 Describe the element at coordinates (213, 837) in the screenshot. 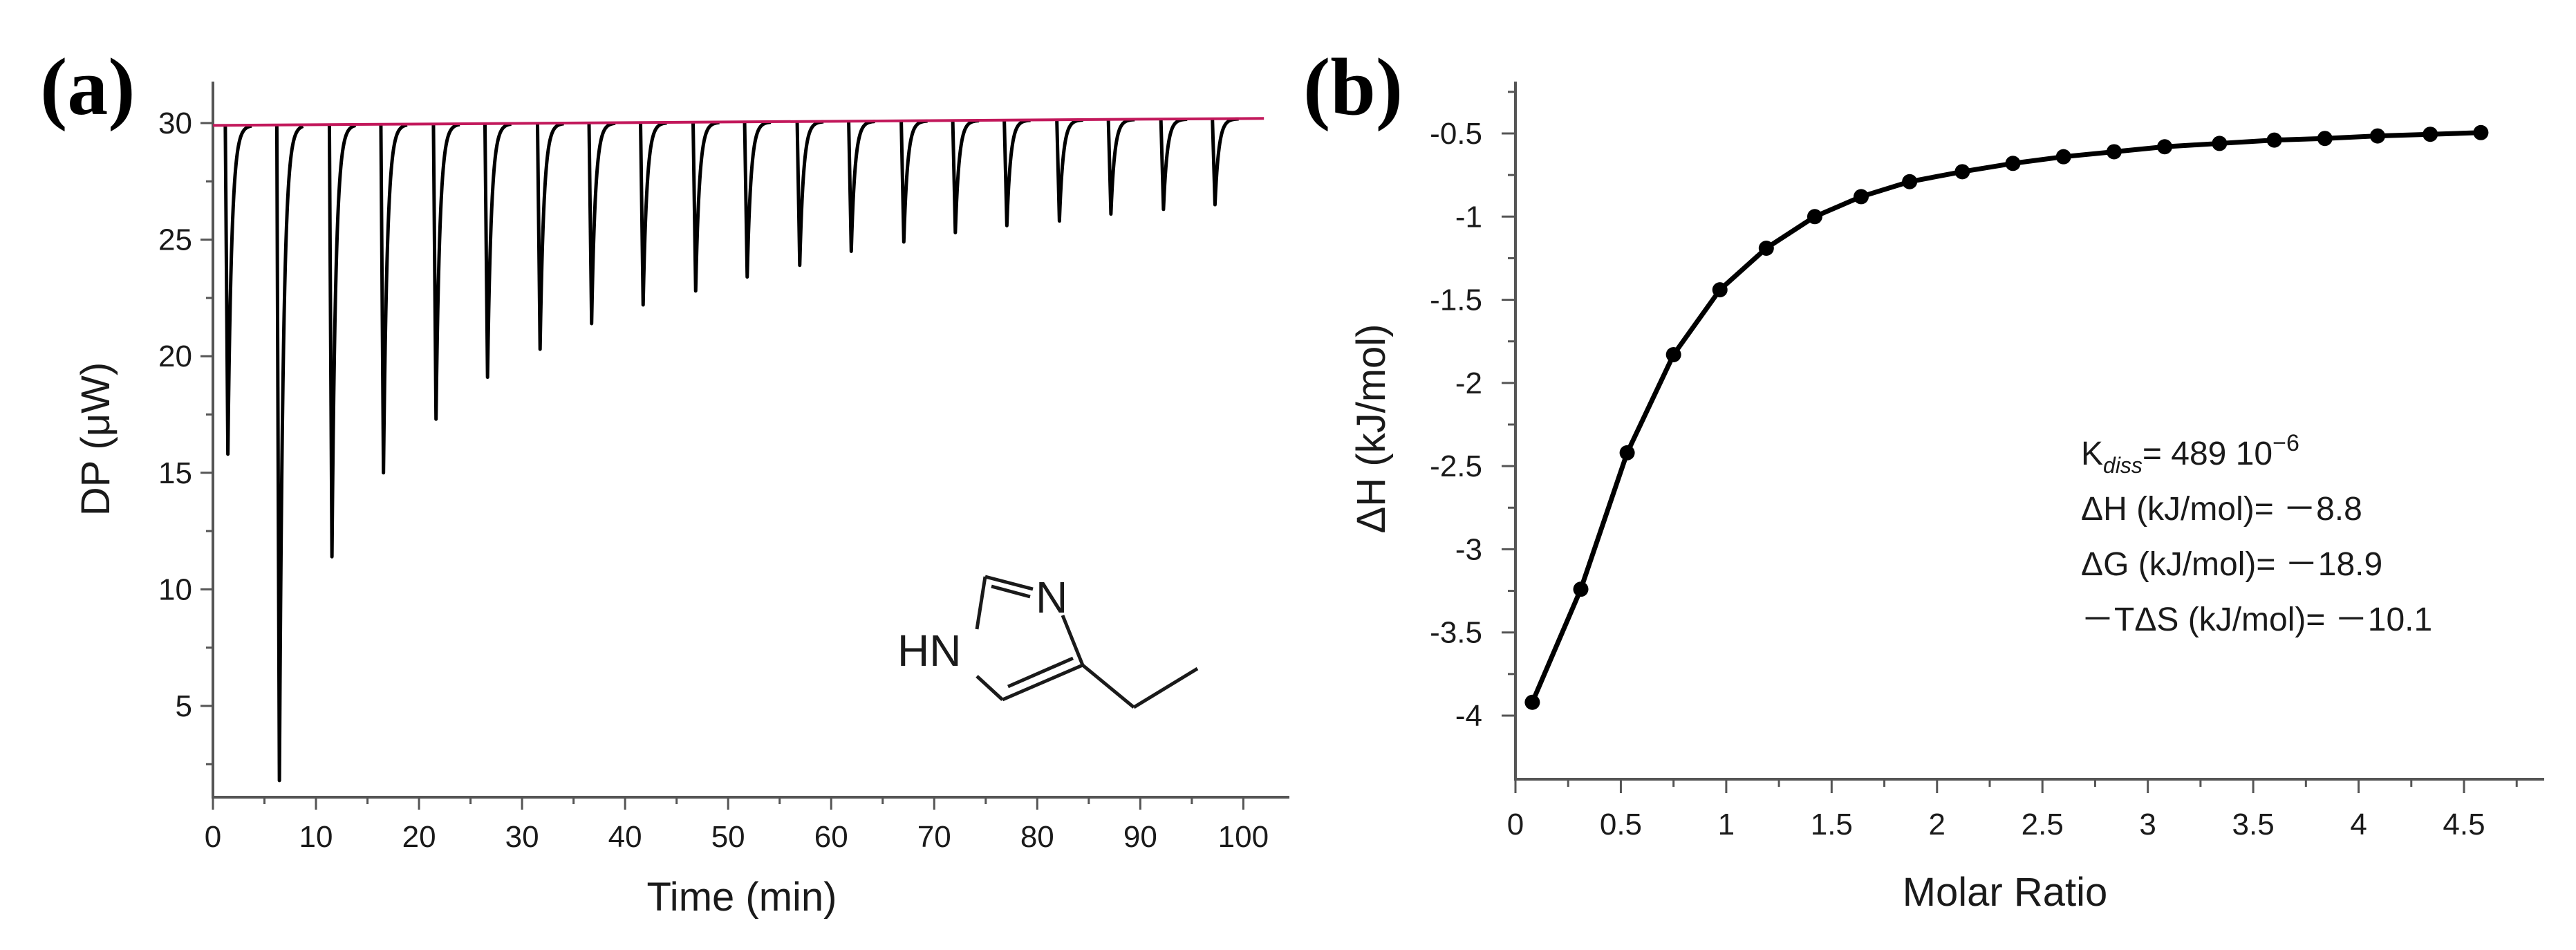

I see `panel-a-x-tick-label-0: 0` at that location.